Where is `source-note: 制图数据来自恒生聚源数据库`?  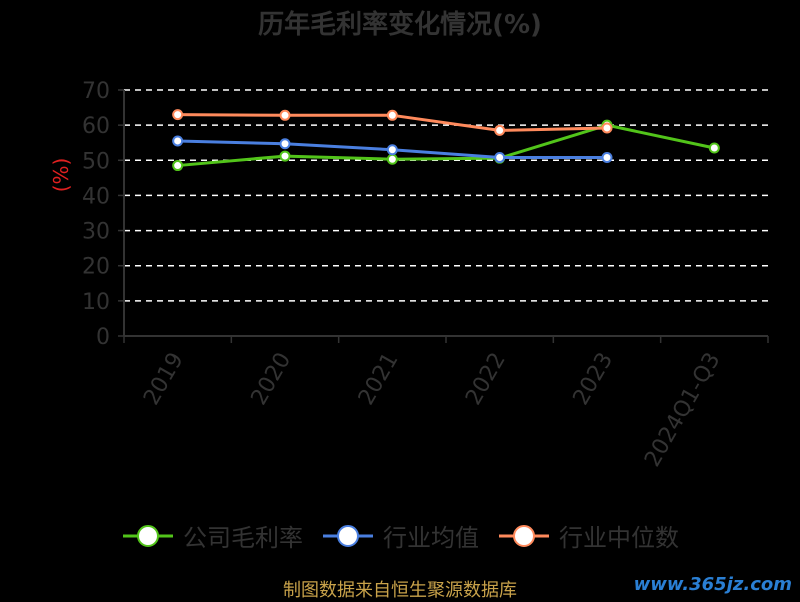
source-note: 制图数据来自恒生聚源数据库 is located at coordinates (400, 590).